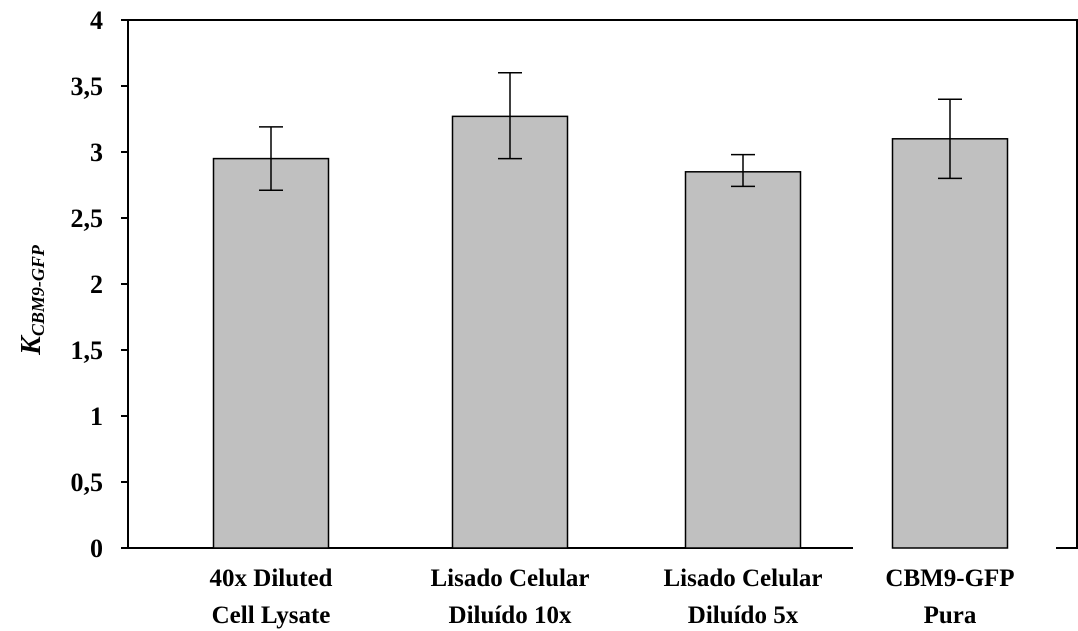 The image size is (1078, 631). Describe the element at coordinates (38, 290) in the screenshot. I see `y-axis-label-sub: CBM9-GFP` at that location.